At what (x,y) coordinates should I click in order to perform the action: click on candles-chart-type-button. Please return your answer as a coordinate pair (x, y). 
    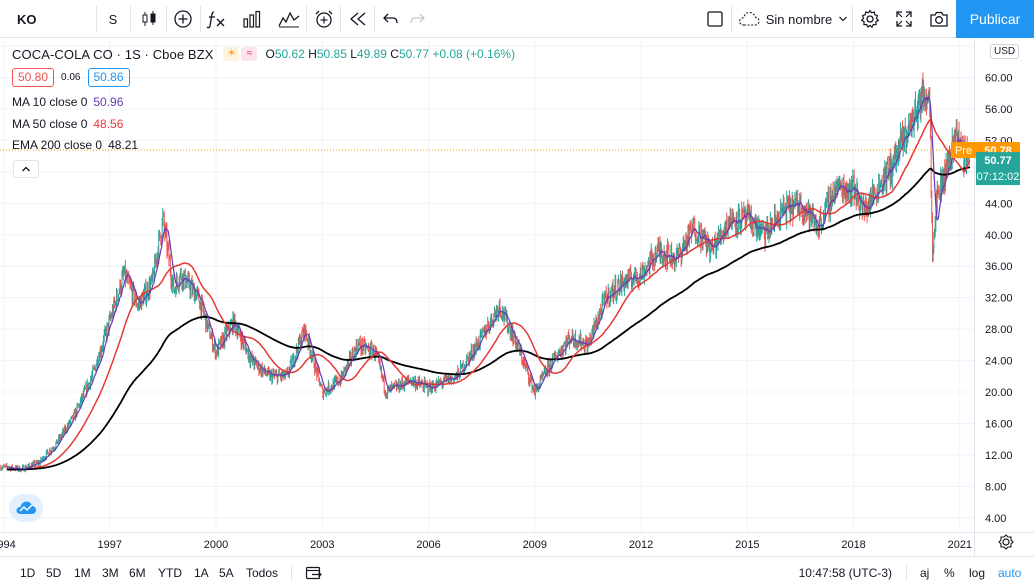
    Looking at the image, I should click on (149, 19).